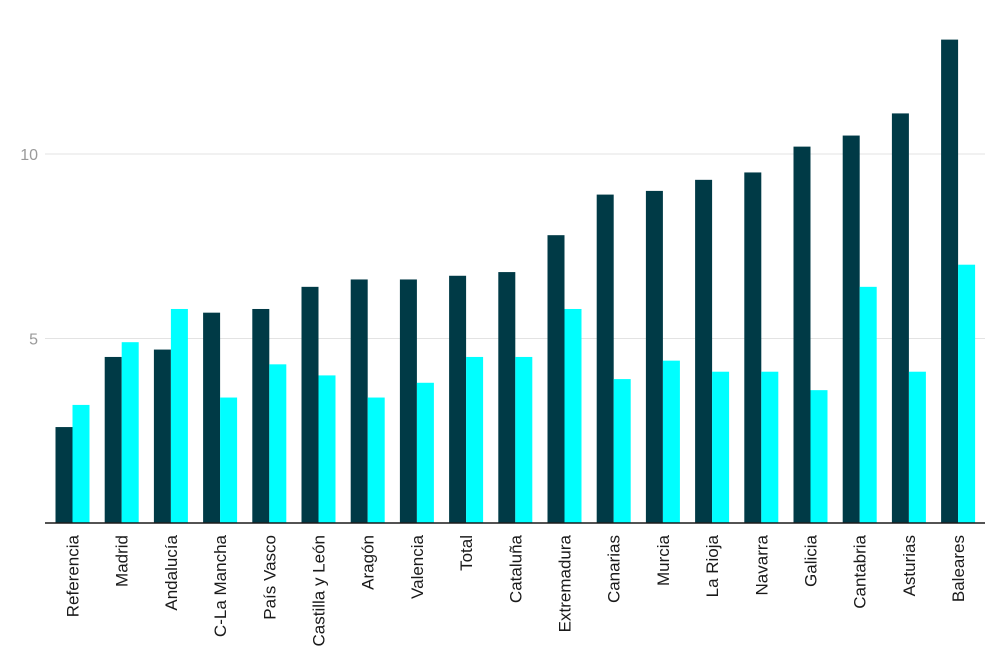 Image resolution: width=1000 pixels, height=665 pixels. Describe the element at coordinates (712, 565) in the screenshot. I see `x-tick-label: La Rioja` at that location.